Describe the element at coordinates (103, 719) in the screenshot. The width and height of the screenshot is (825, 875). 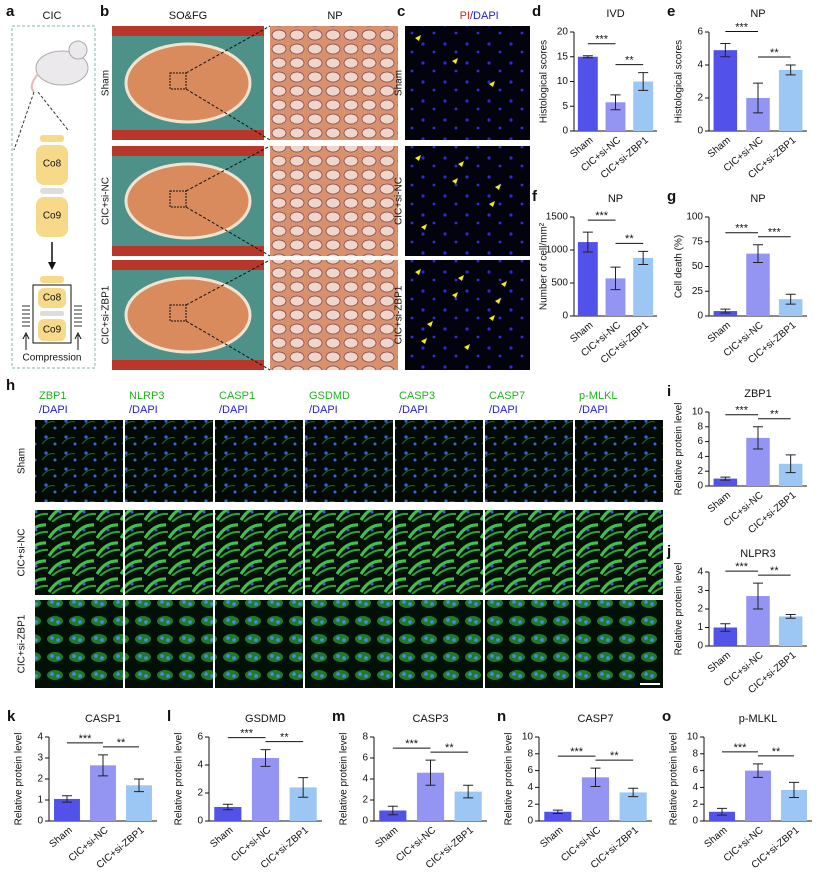
I see `chart-title: CASP1` at that location.